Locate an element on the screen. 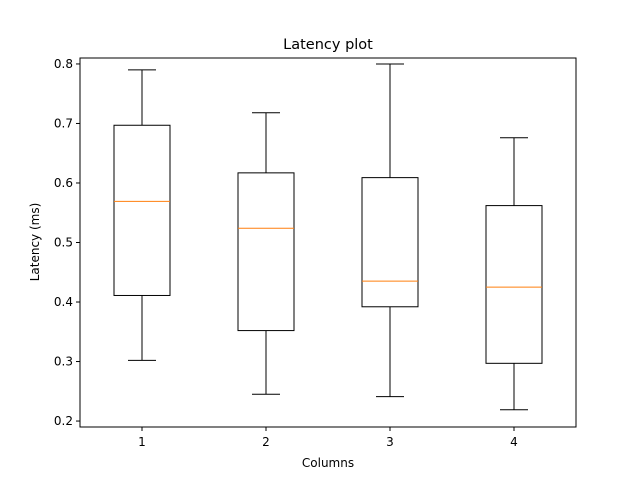  x-tick-label: 2 is located at coordinates (266, 442).